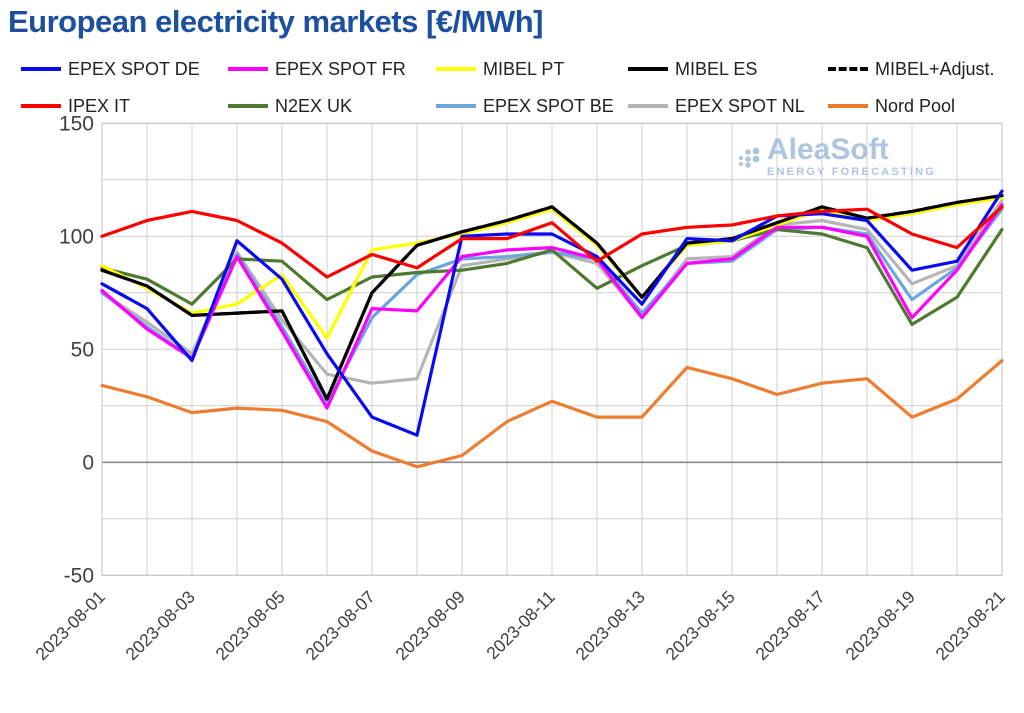 This screenshot has width=1024, height=713. What do you see at coordinates (740, 105) in the screenshot?
I see `legend-label-epex-spot-nl: EPEX SPOT NL` at bounding box center [740, 105].